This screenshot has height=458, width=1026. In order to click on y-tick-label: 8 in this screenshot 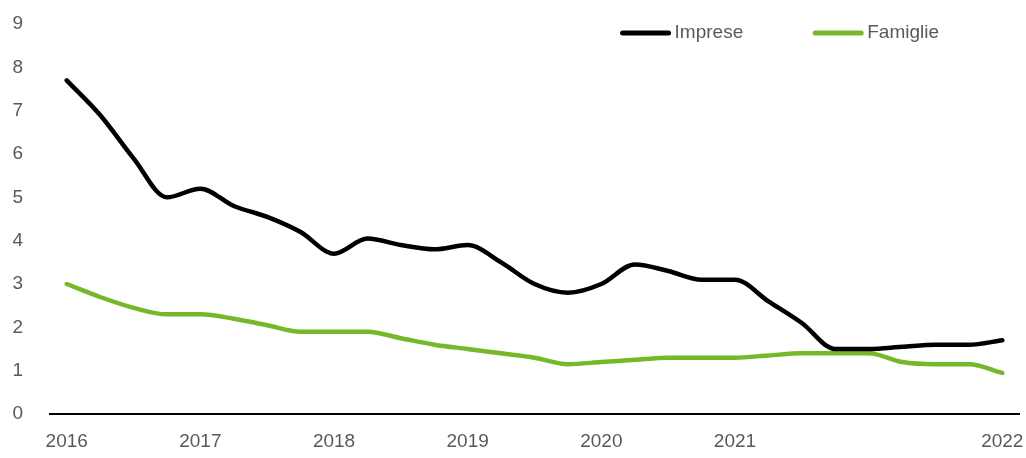, I will do `click(17, 66)`.